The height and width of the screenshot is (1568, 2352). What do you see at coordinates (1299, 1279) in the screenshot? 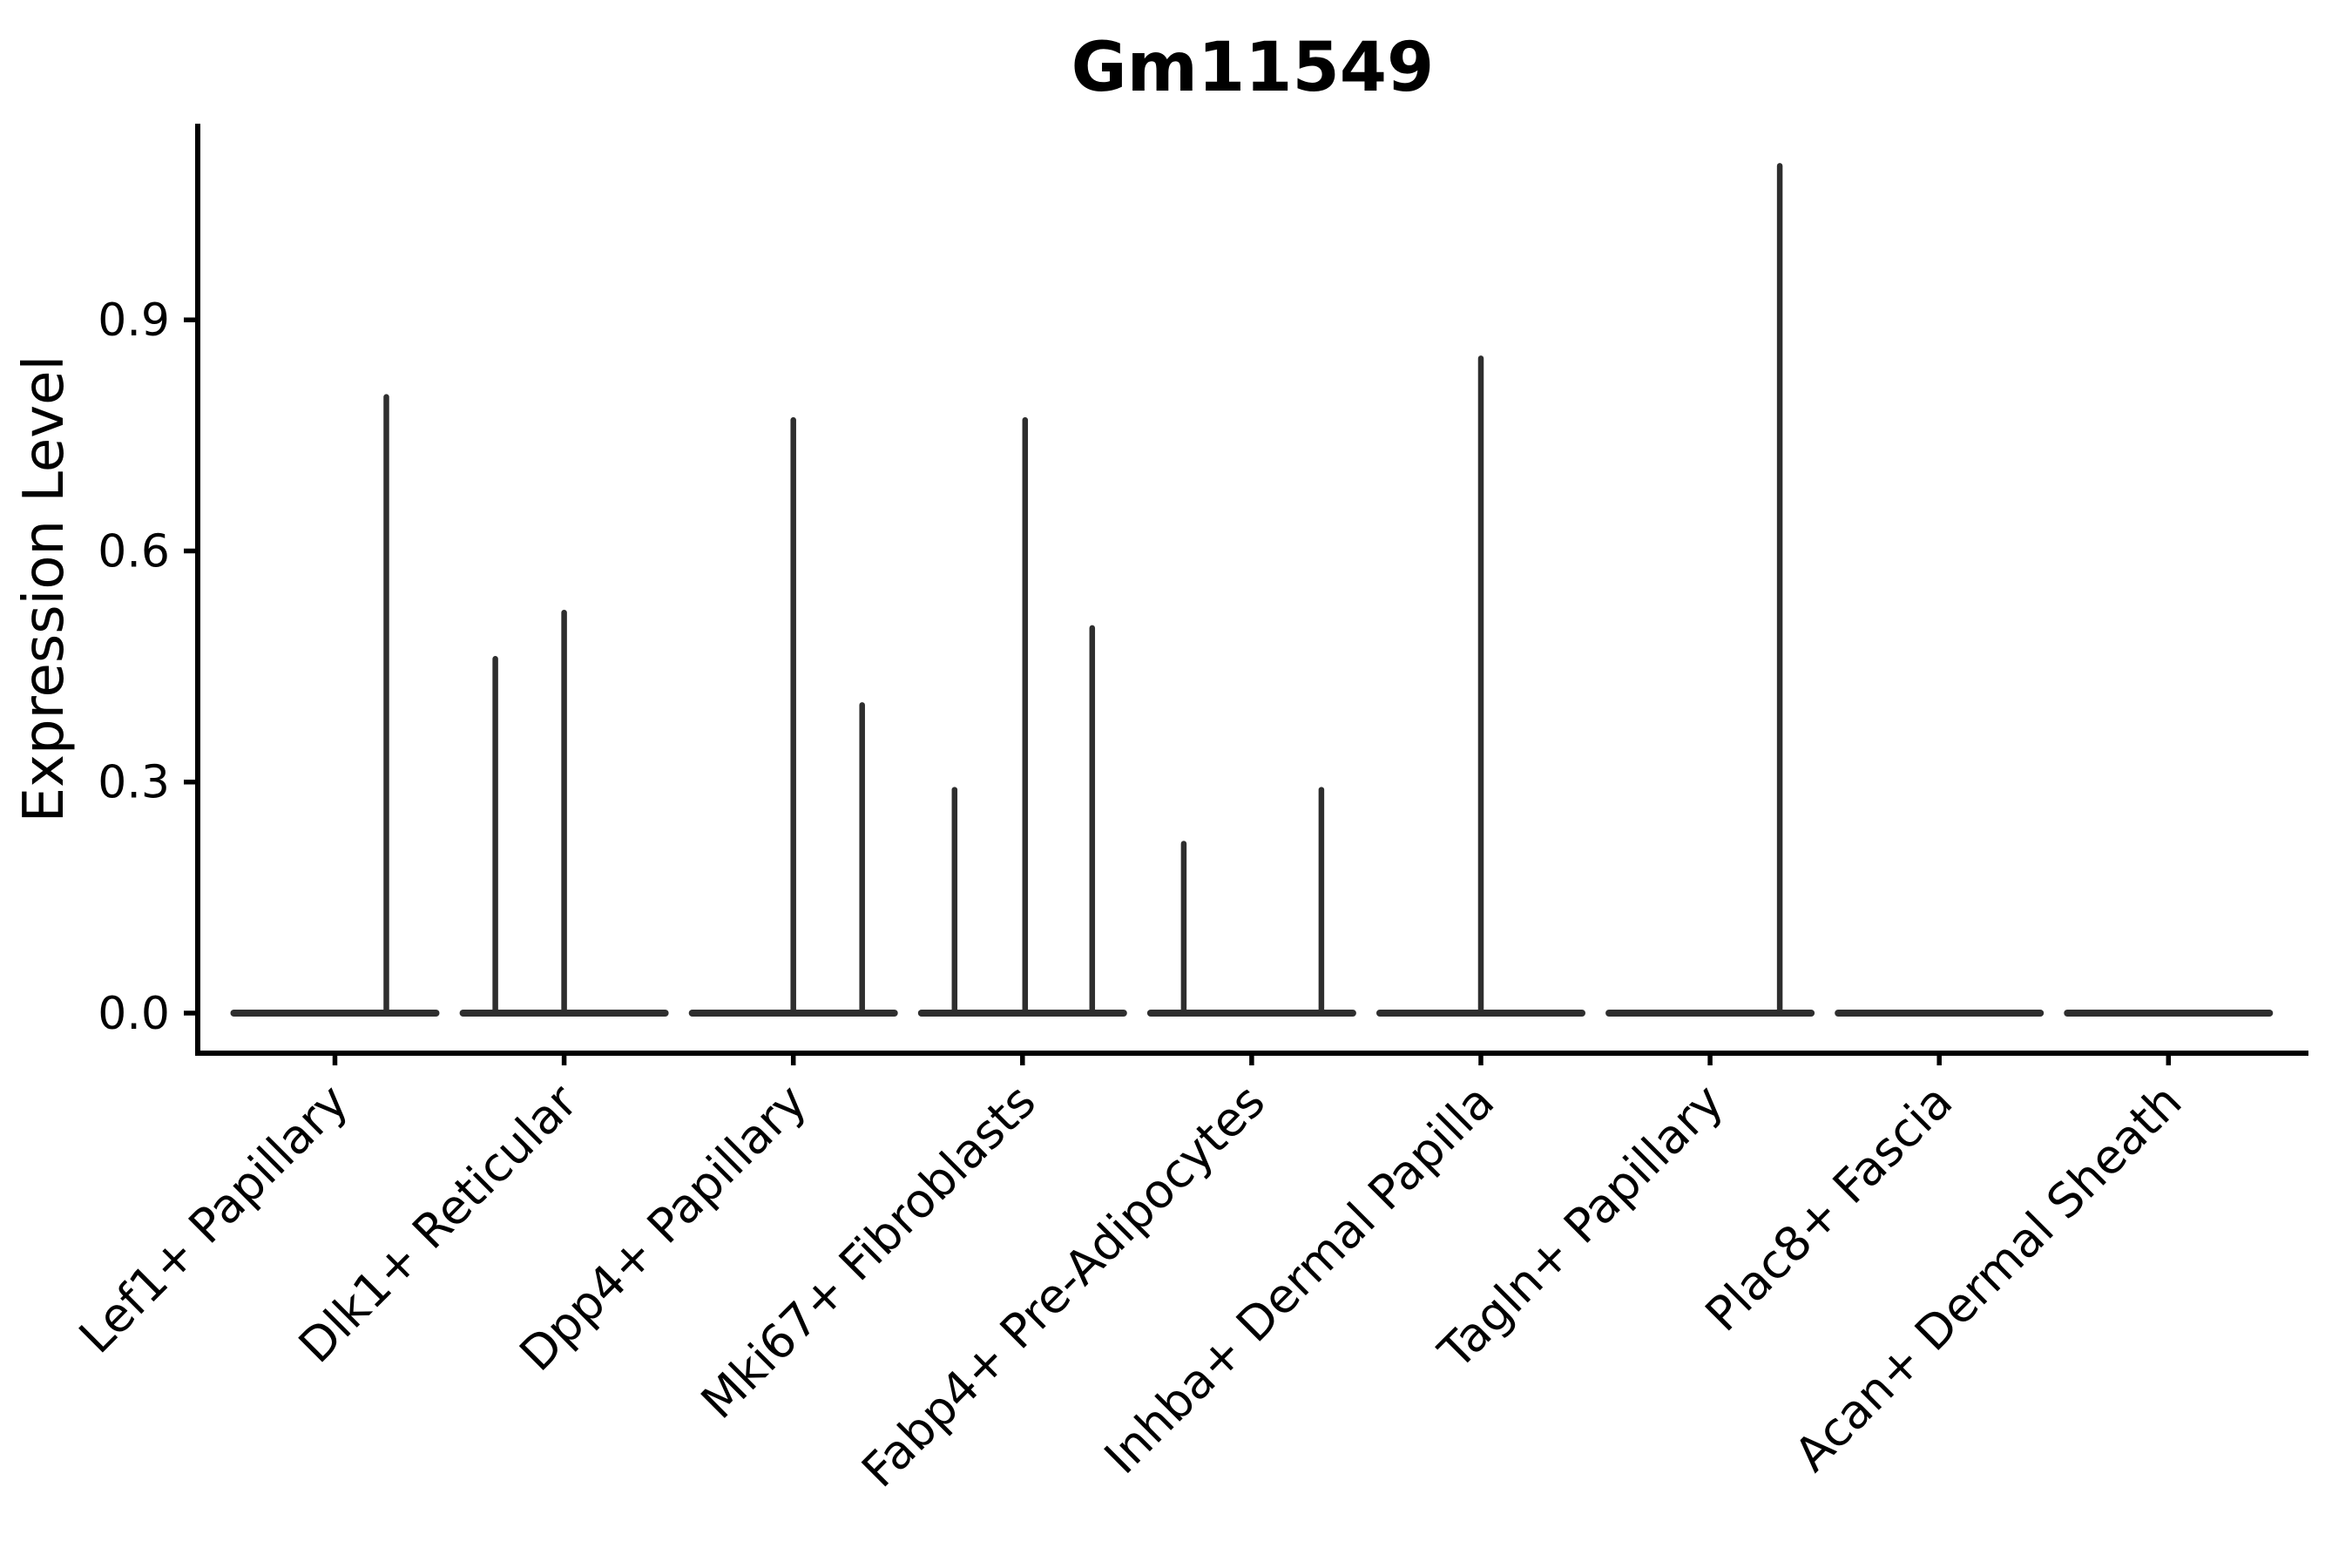
I see `x-tick-label: Inhba+ Dermal Papilla` at bounding box center [1299, 1279].